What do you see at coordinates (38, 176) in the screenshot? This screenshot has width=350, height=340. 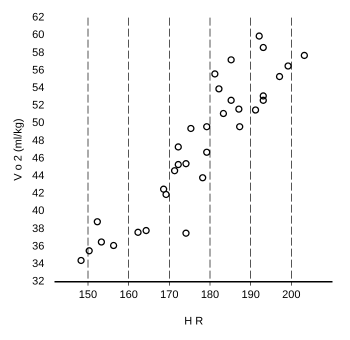 I see `y-tick-label: 44` at bounding box center [38, 176].